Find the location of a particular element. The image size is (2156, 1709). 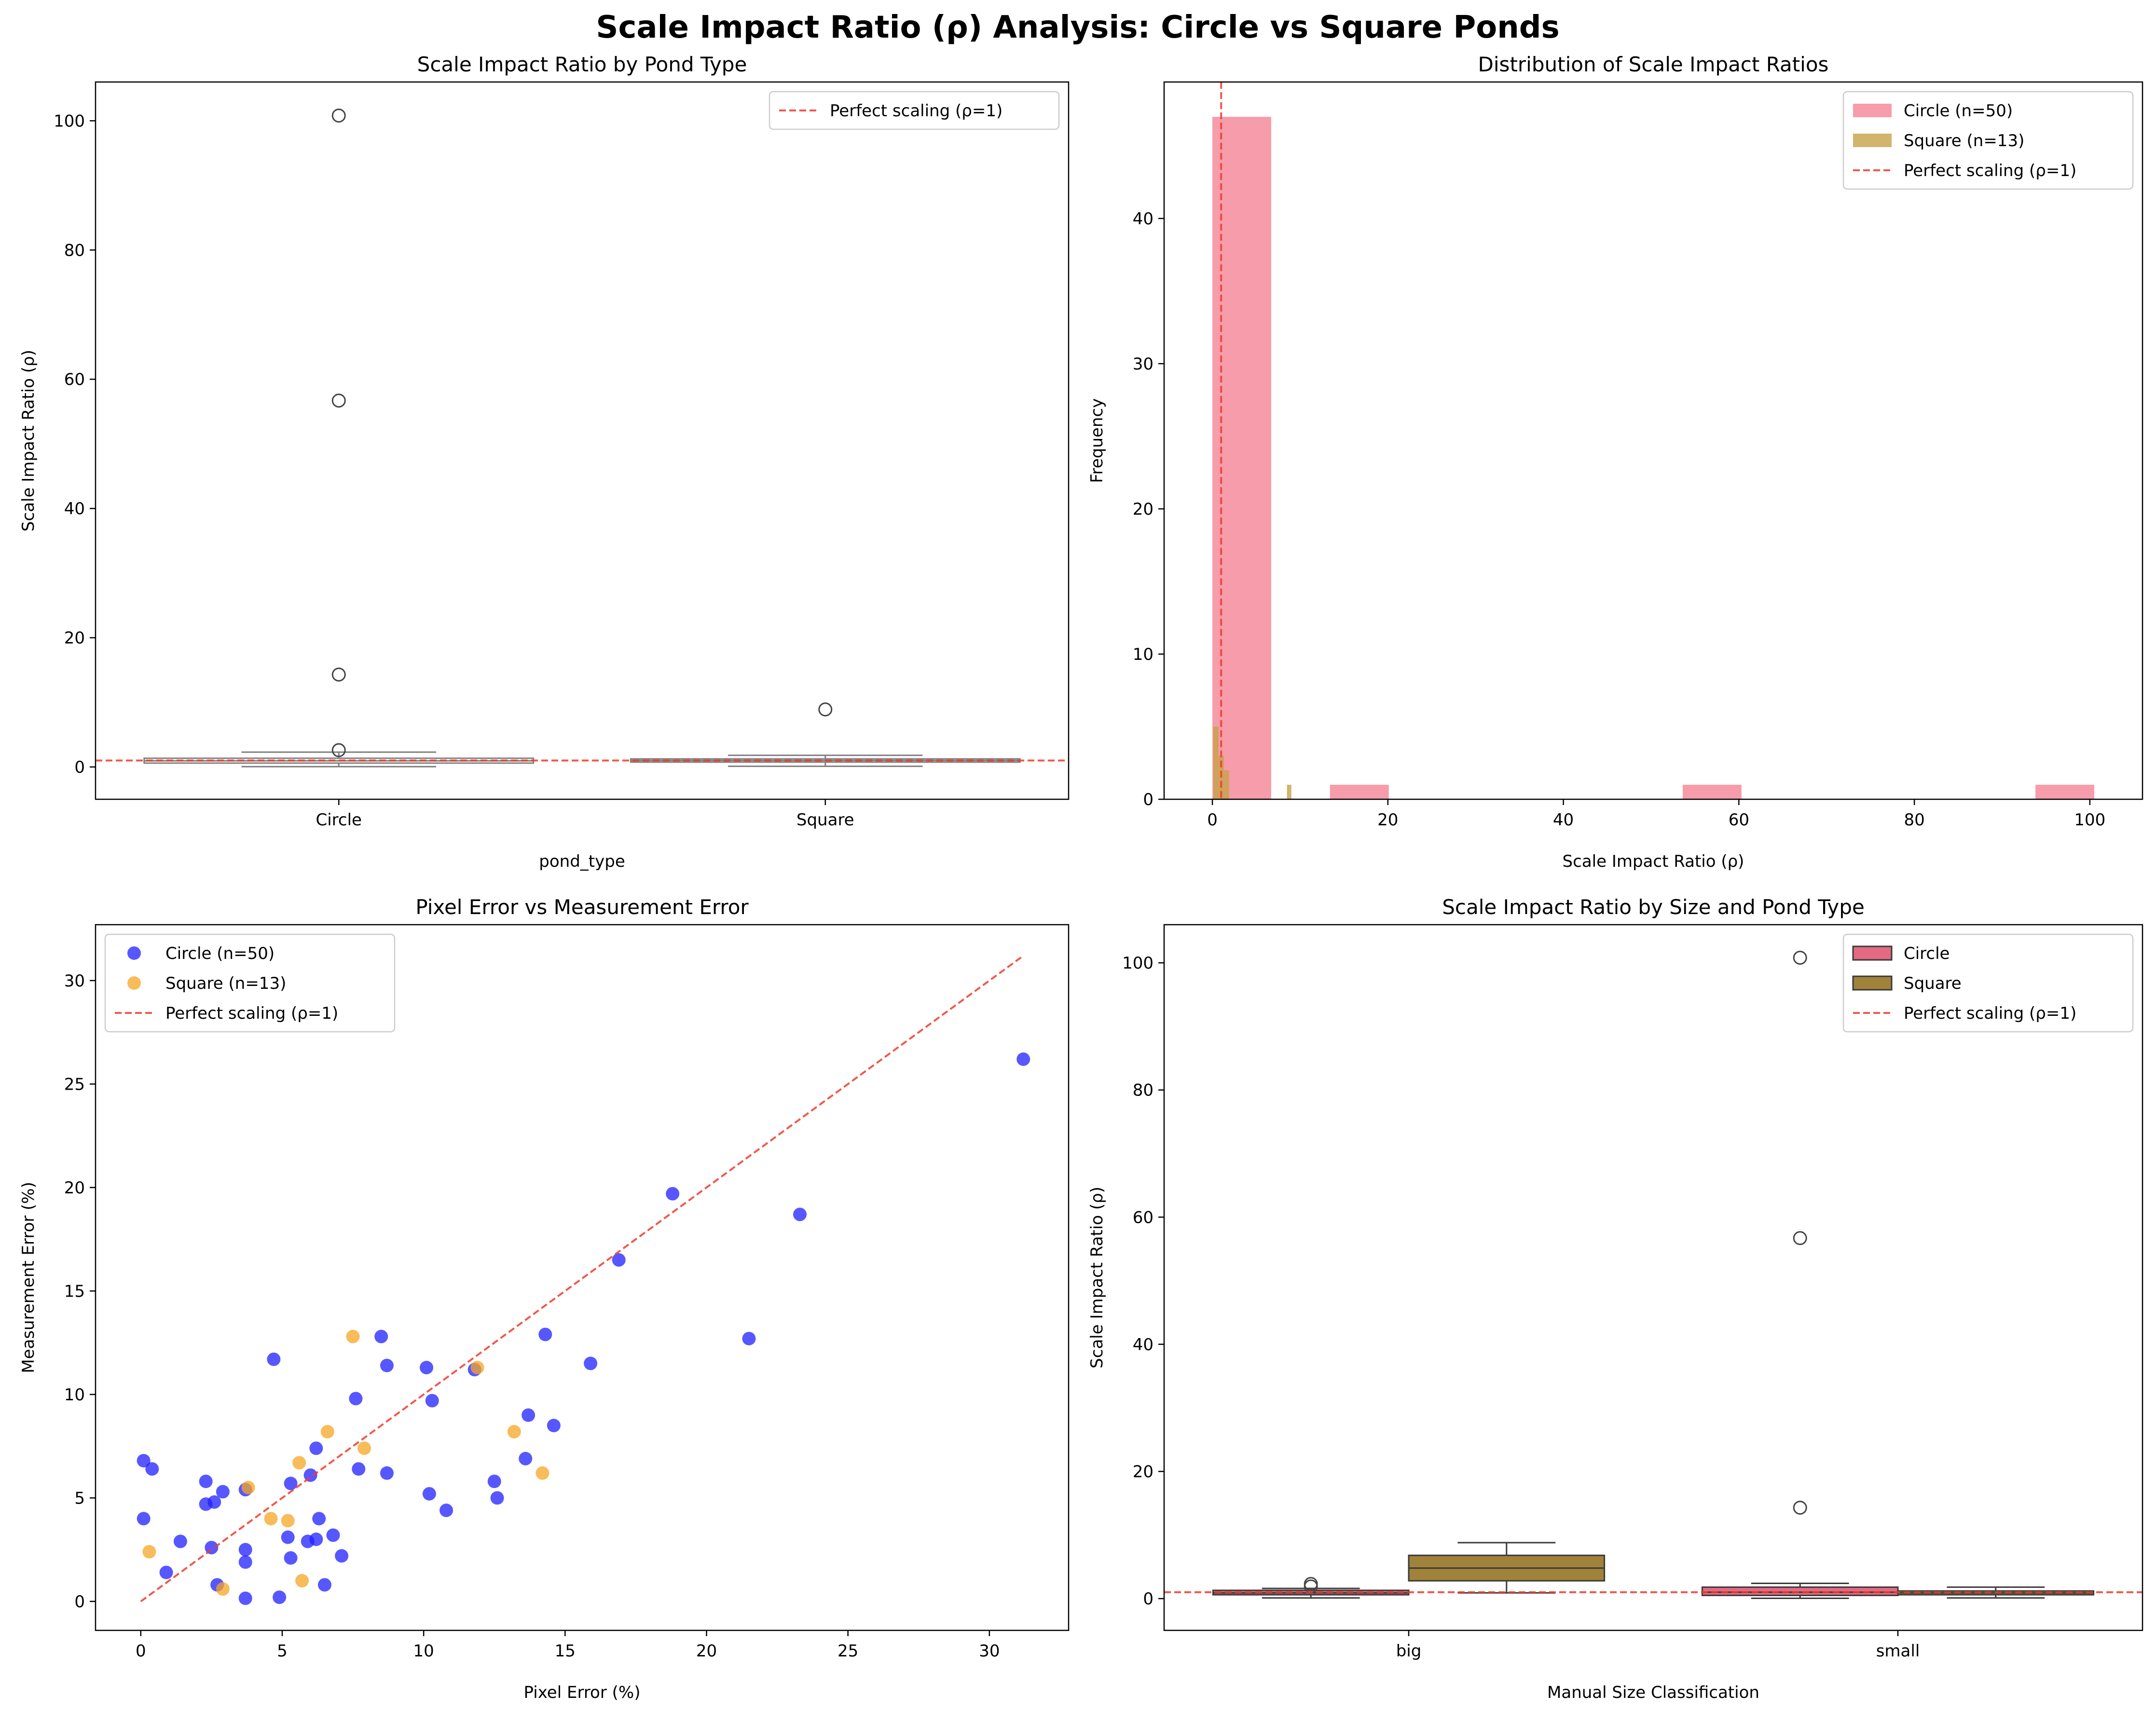

y-tick-label: 25 is located at coordinates (74, 1084).